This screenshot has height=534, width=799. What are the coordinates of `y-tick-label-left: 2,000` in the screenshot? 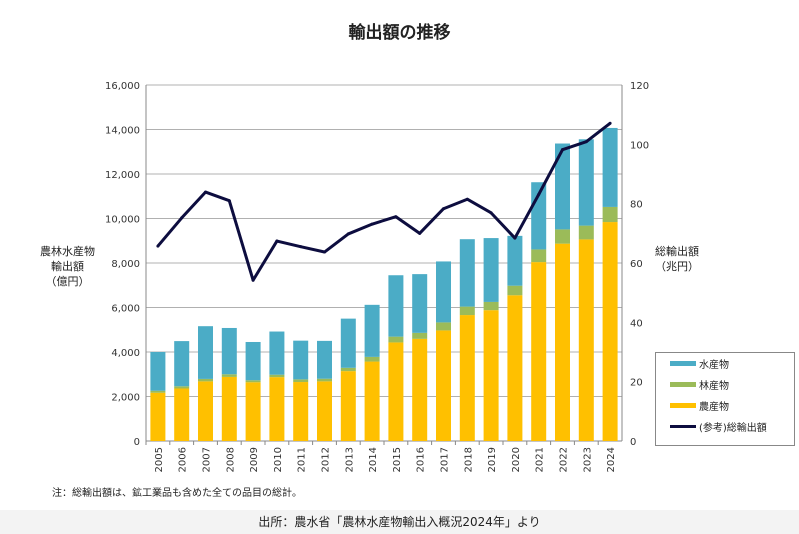 It's located at (125, 398).